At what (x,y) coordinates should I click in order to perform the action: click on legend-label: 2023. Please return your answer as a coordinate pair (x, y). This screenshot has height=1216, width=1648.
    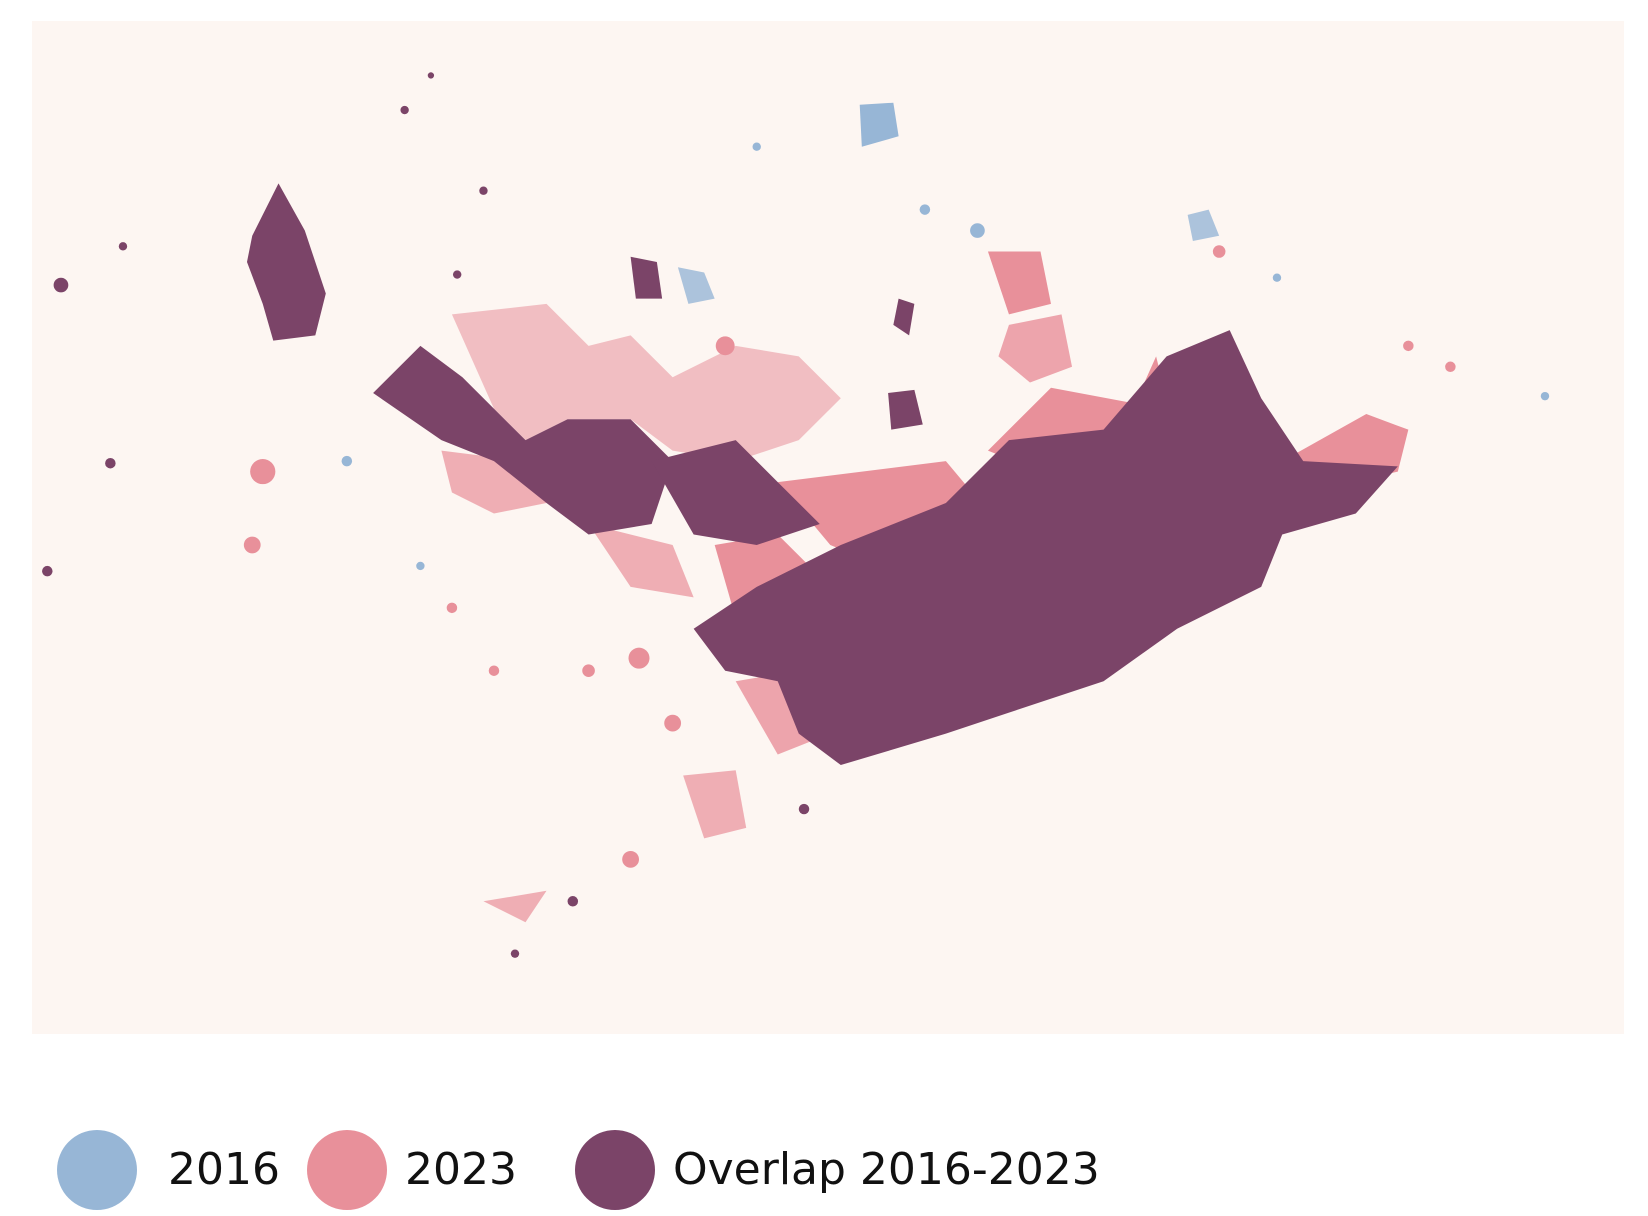
    Looking at the image, I should click on (461, 1169).